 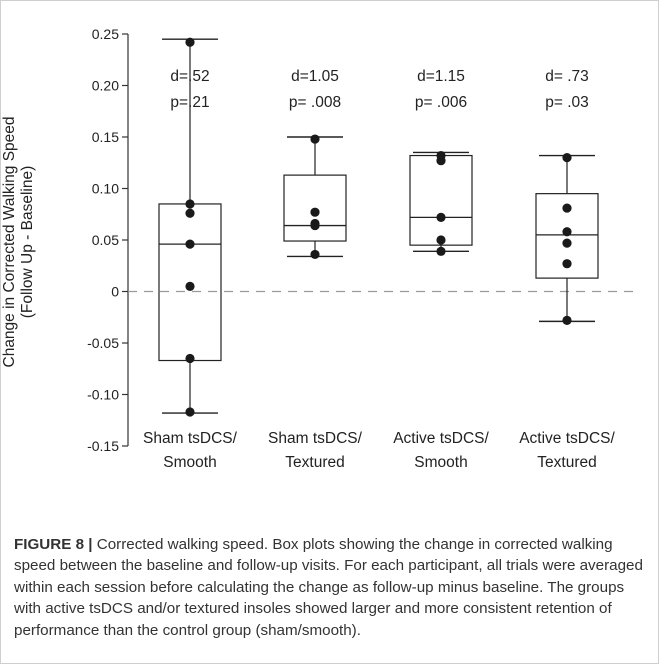 What do you see at coordinates (189, 76) in the screenshot?
I see `effect-size-label: d=.52` at bounding box center [189, 76].